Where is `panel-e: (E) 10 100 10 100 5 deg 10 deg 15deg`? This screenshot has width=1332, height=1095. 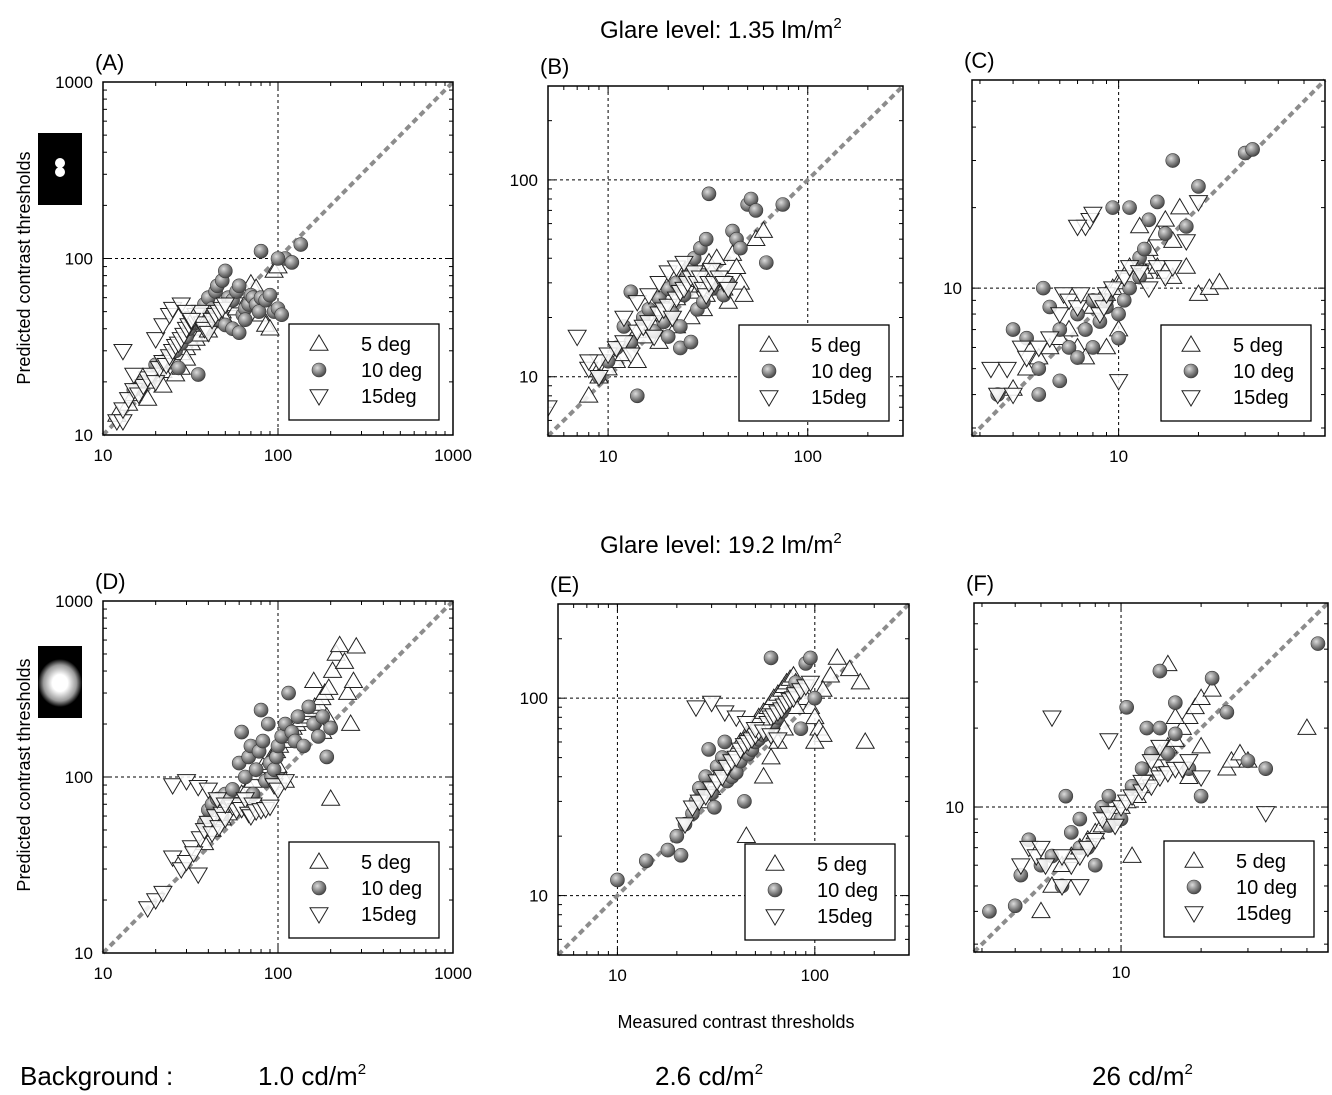 panel-e: (E) 10 100 10 100 5 deg 10 deg 15deg is located at coordinates (715, 778).